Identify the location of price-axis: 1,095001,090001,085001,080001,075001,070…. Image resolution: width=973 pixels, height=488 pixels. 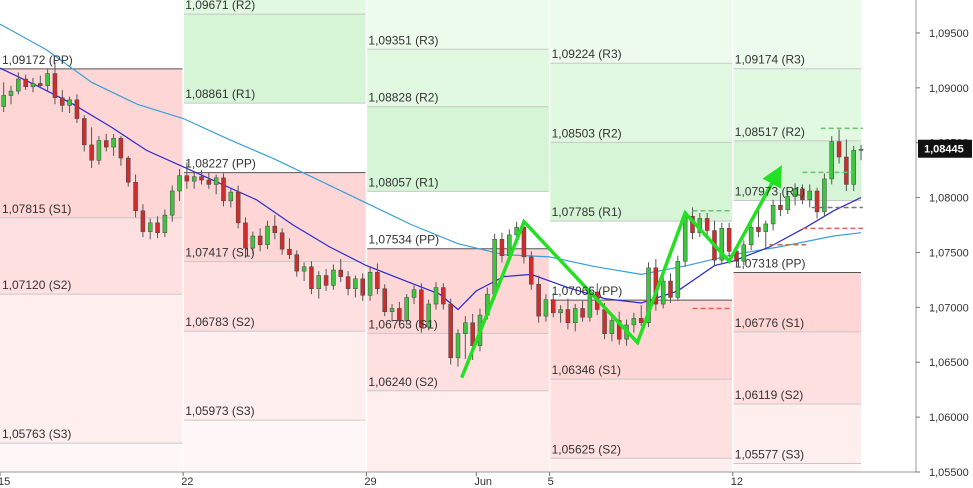
(943, 239).